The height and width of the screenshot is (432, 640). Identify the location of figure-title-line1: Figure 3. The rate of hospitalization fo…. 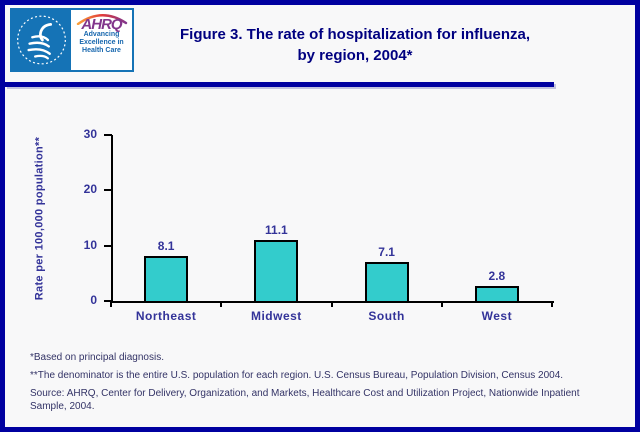
(355, 34).